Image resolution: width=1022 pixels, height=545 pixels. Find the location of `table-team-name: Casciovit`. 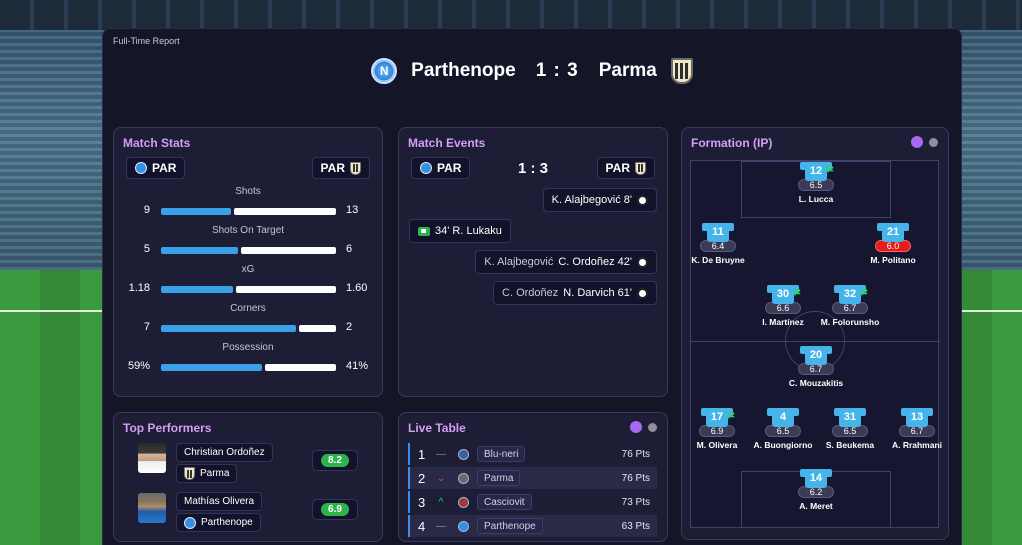

table-team-name: Casciovit is located at coordinates (504, 502).